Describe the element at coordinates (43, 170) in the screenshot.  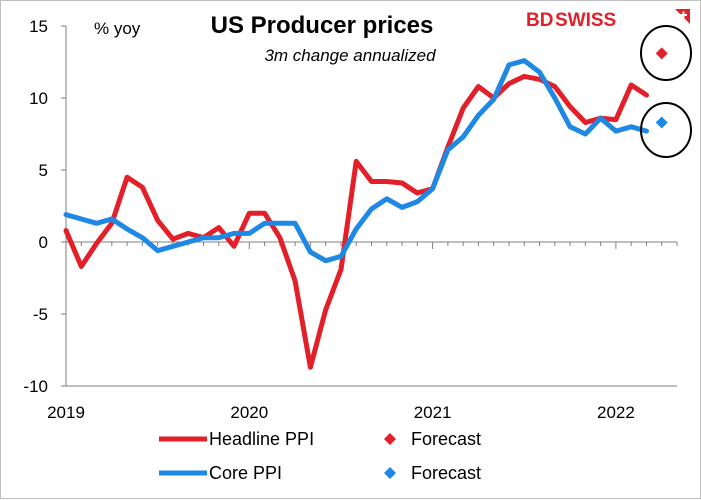
I see `y-tick-label: 5` at that location.